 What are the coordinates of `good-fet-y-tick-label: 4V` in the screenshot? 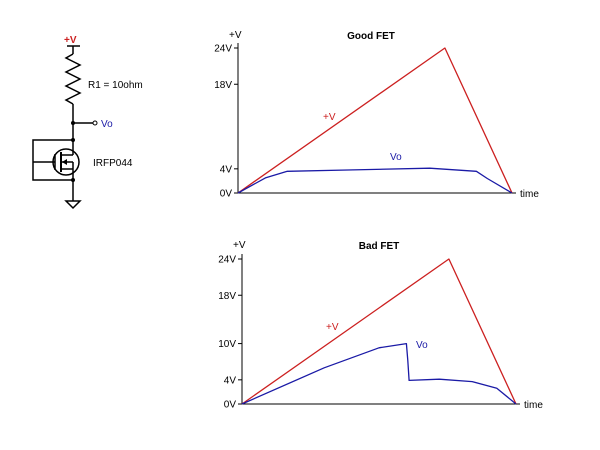 It's located at (226, 169).